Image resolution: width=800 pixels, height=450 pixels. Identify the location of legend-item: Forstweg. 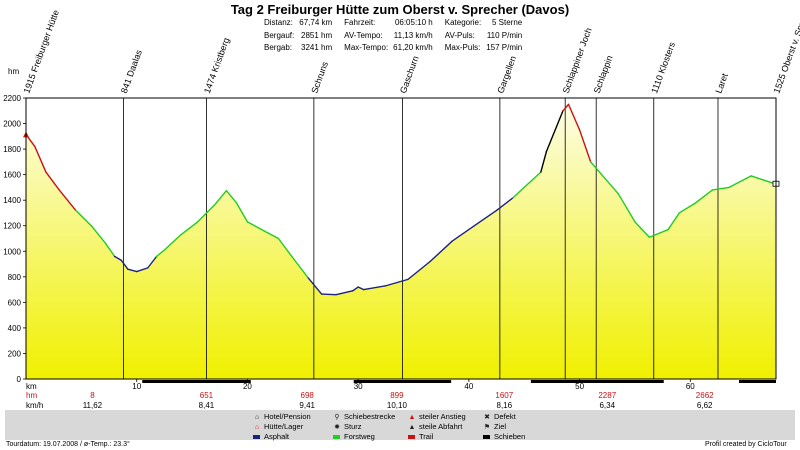
(354, 437).